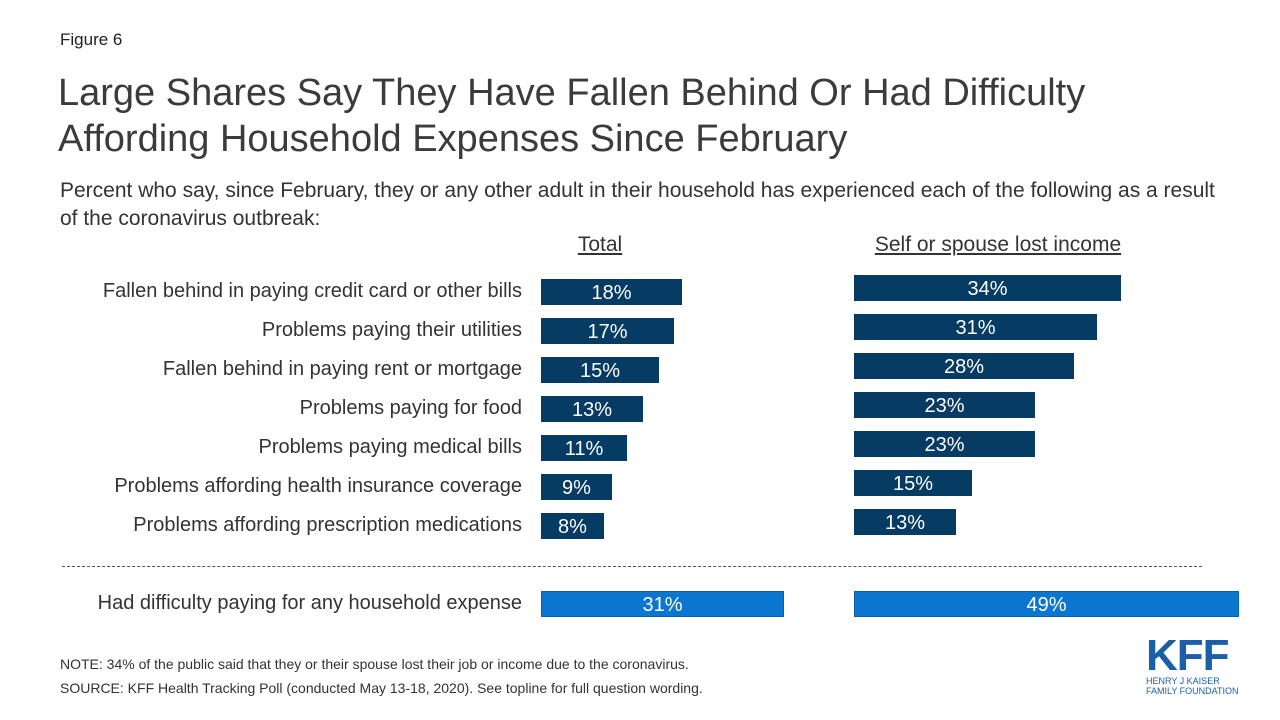 This screenshot has width=1280, height=720. I want to click on category-label: Problems paying for food, so click(410, 408).